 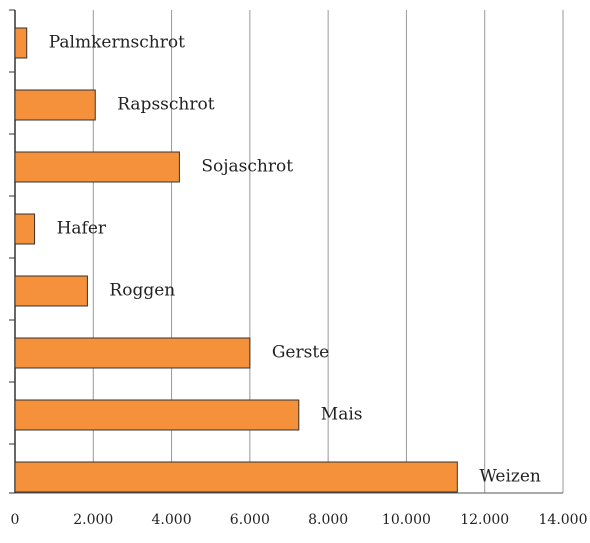 I want to click on x-tick-label: 12.000, so click(x=484, y=520).